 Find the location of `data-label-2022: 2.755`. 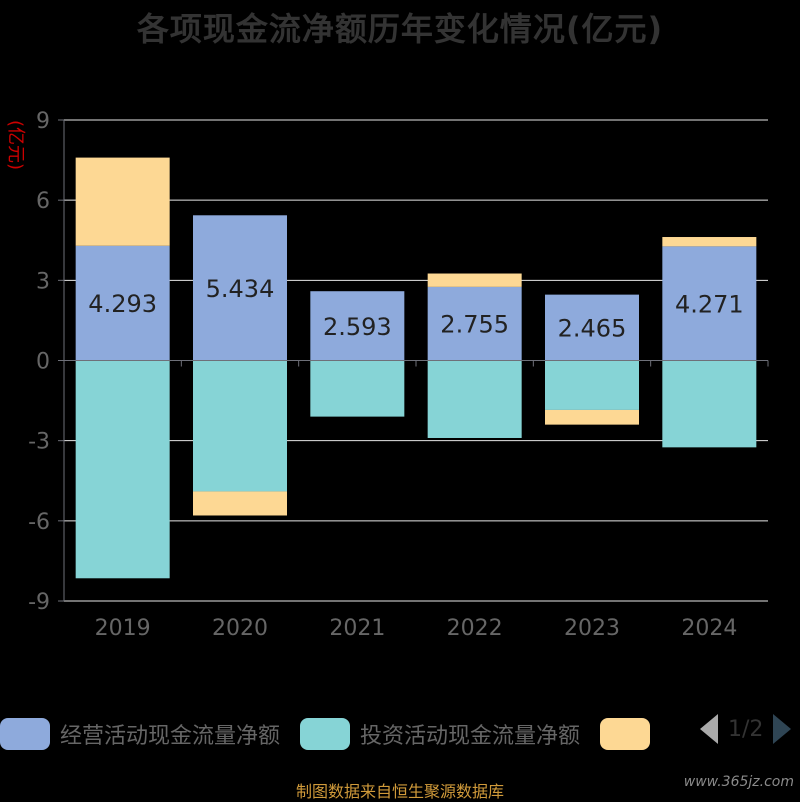

data-label-2022: 2.755 is located at coordinates (474, 325).